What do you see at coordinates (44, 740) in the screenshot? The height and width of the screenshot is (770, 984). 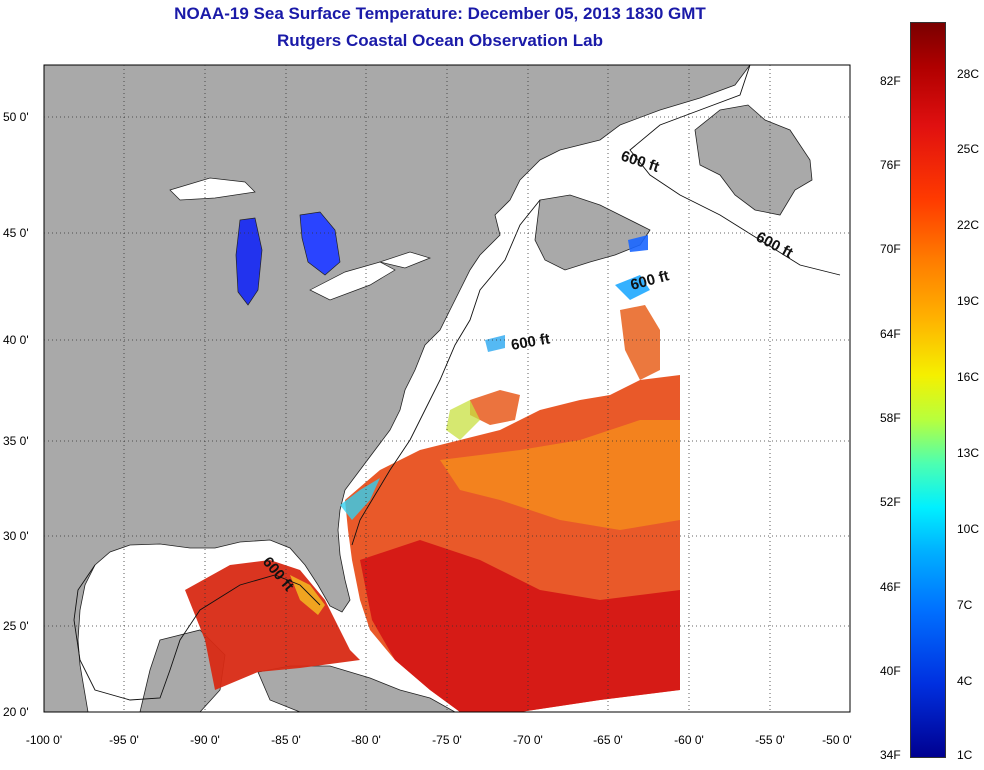 I see `lon-label: -100 0'` at bounding box center [44, 740].